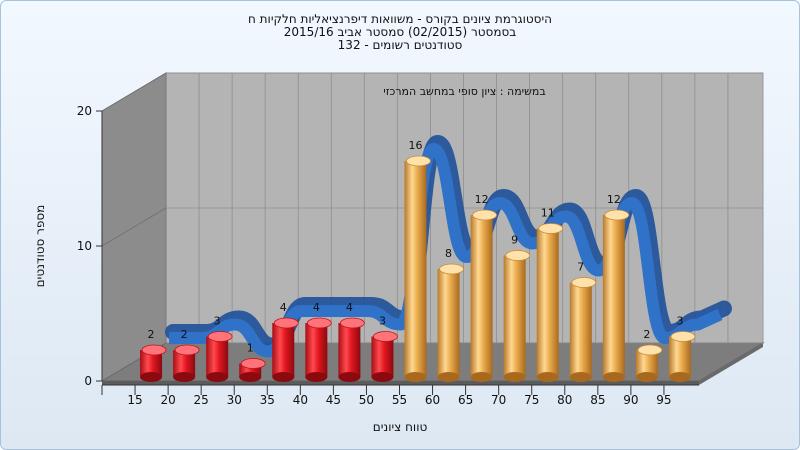 Image resolution: width=800 pixels, height=450 pixels. I want to click on x-tick-label: 60, so click(432, 400).